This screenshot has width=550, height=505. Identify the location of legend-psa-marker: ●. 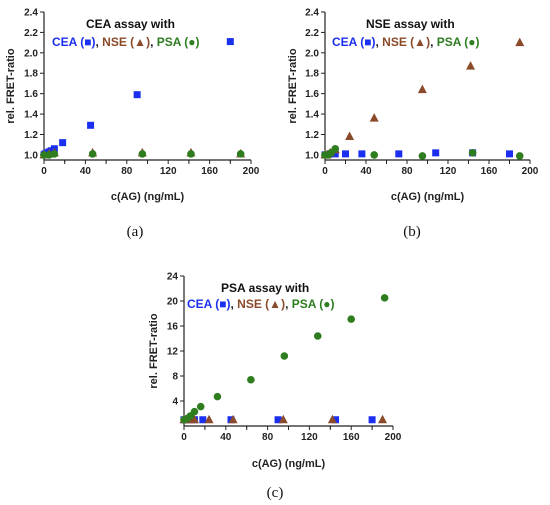
(326, 304).